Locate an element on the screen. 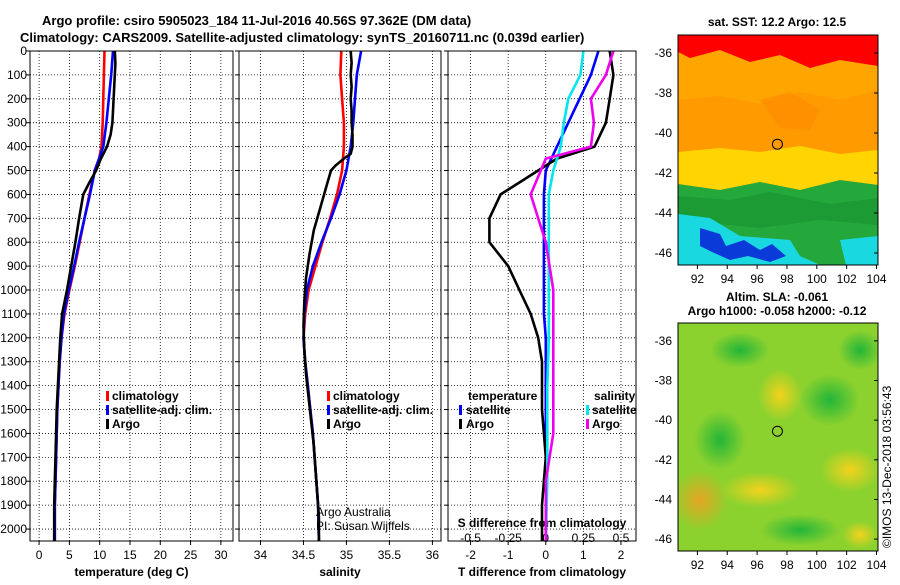 The height and width of the screenshot is (585, 900). x-tick-label: 35.5 is located at coordinates (390, 555).